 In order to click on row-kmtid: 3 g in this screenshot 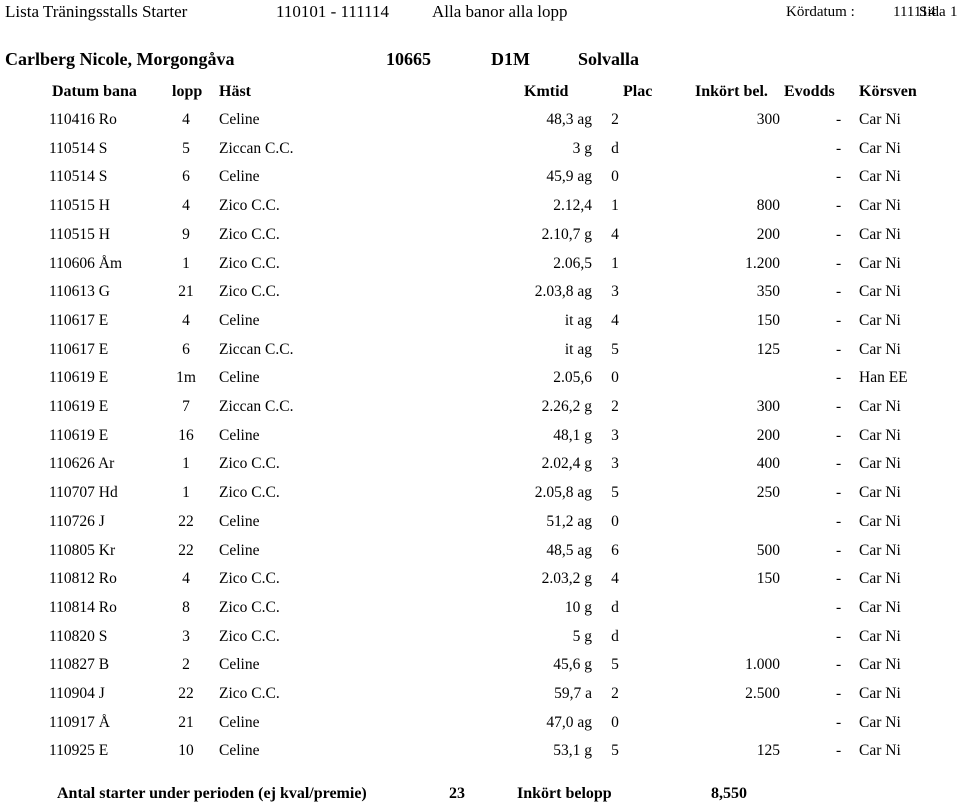, I will do `click(582, 148)`.